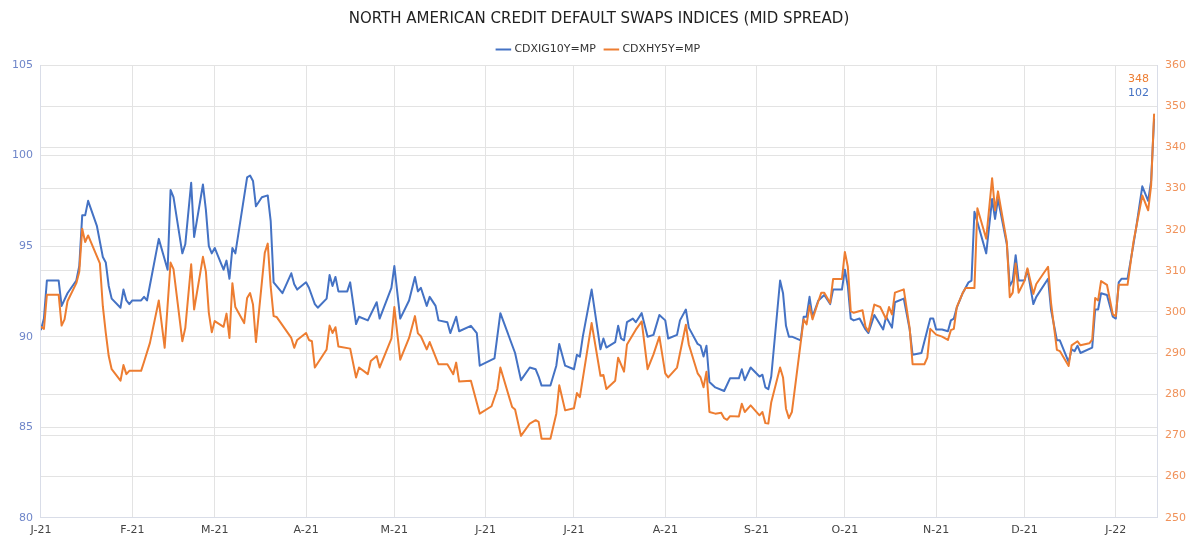 The width and height of the screenshot is (1200, 545). I want to click on y2-tick-label: 310, so click(1175, 270).